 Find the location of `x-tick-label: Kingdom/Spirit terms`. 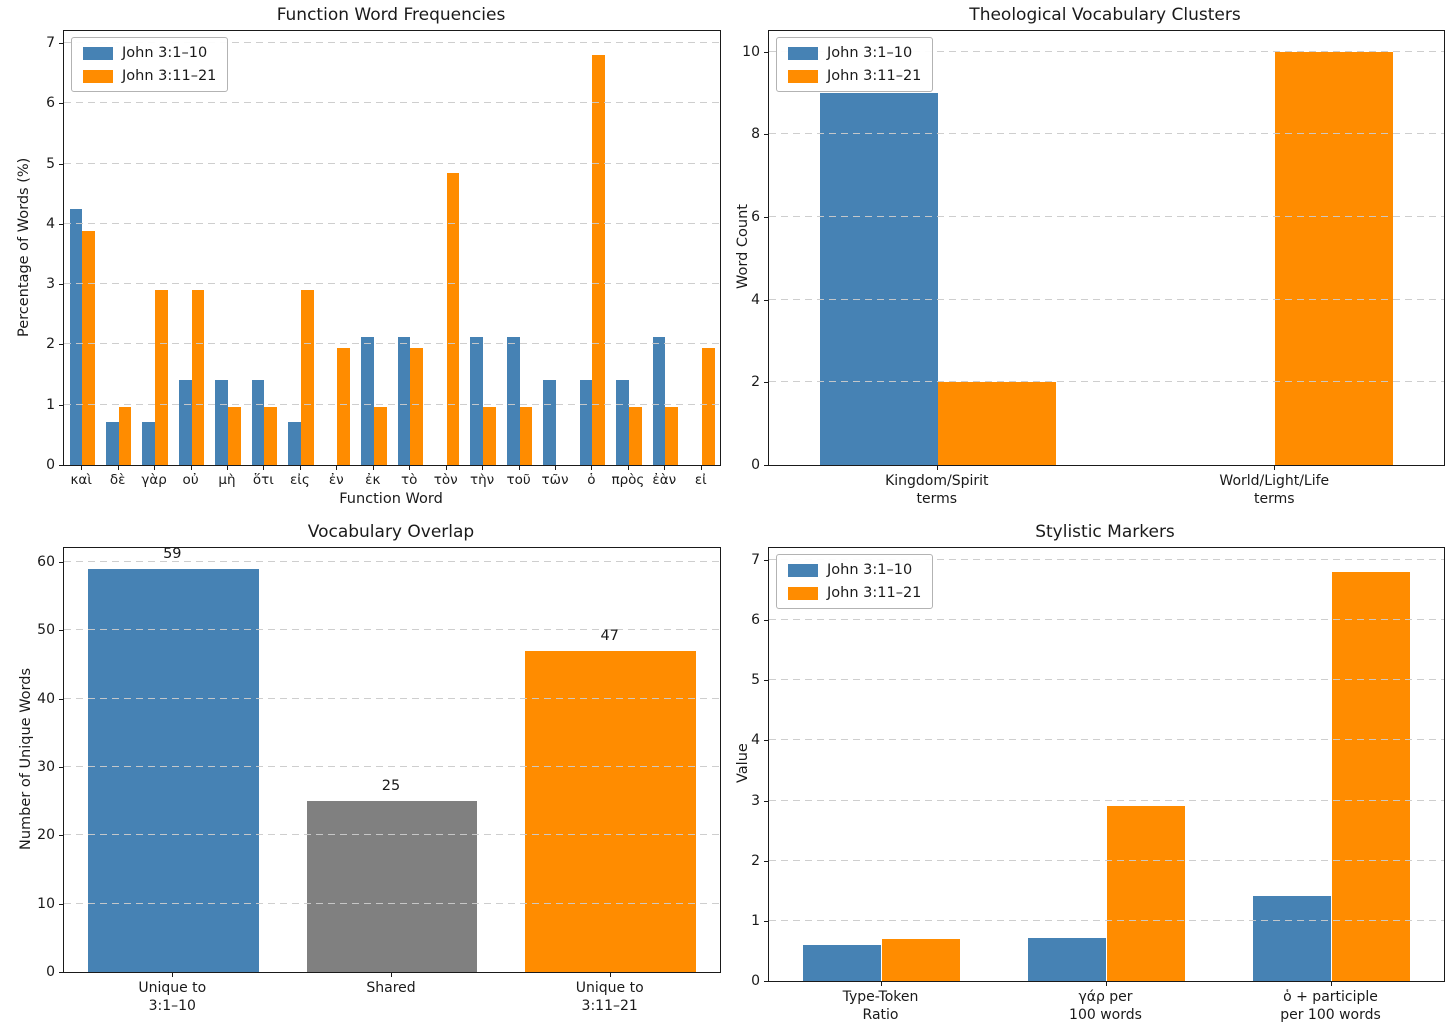

x-tick-label: Kingdom/Spirit terms is located at coordinates (937, 490).